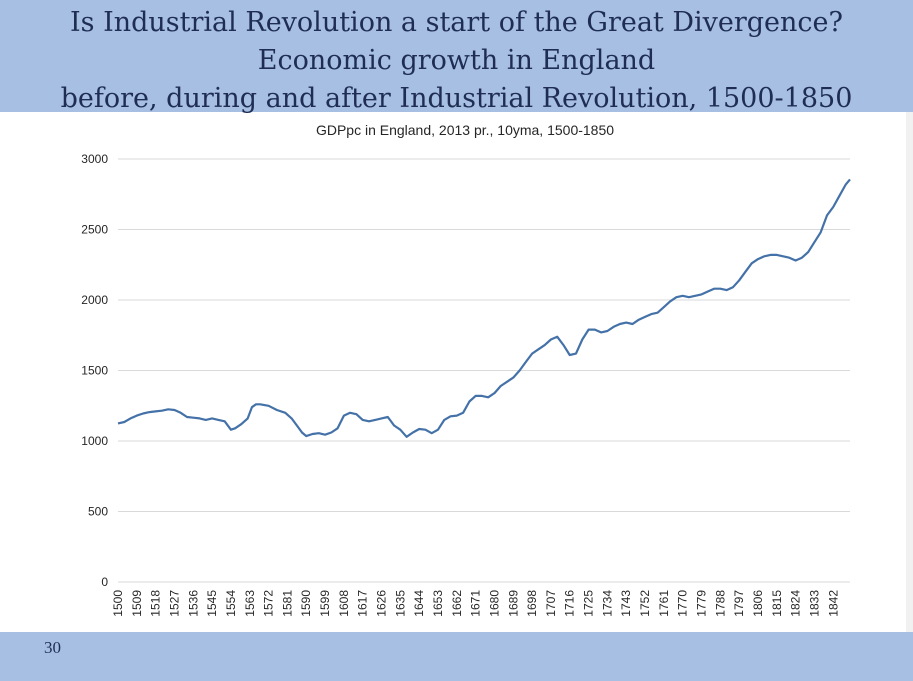 The width and height of the screenshot is (913, 681). What do you see at coordinates (250, 603) in the screenshot?
I see `x-tick-label: 1563` at bounding box center [250, 603].